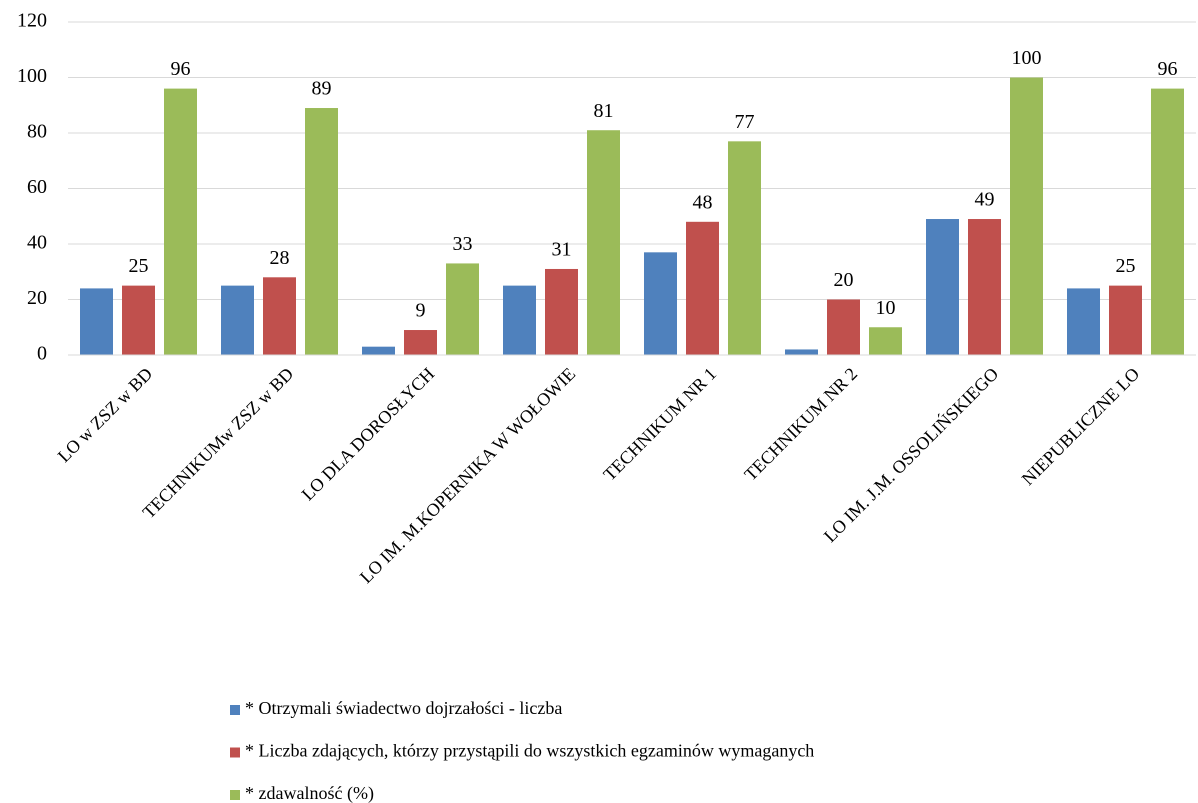 This screenshot has height=803, width=1198. Describe the element at coordinates (421, 311) in the screenshot. I see `data-label: 9` at that location.